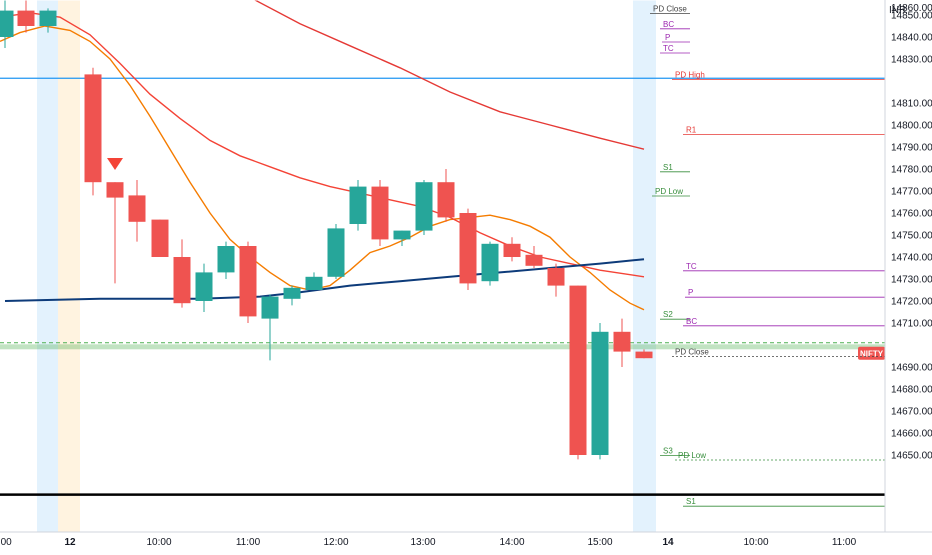  What do you see at coordinates (691, 129) in the screenshot?
I see `pivot-level-label: R1` at bounding box center [691, 129].